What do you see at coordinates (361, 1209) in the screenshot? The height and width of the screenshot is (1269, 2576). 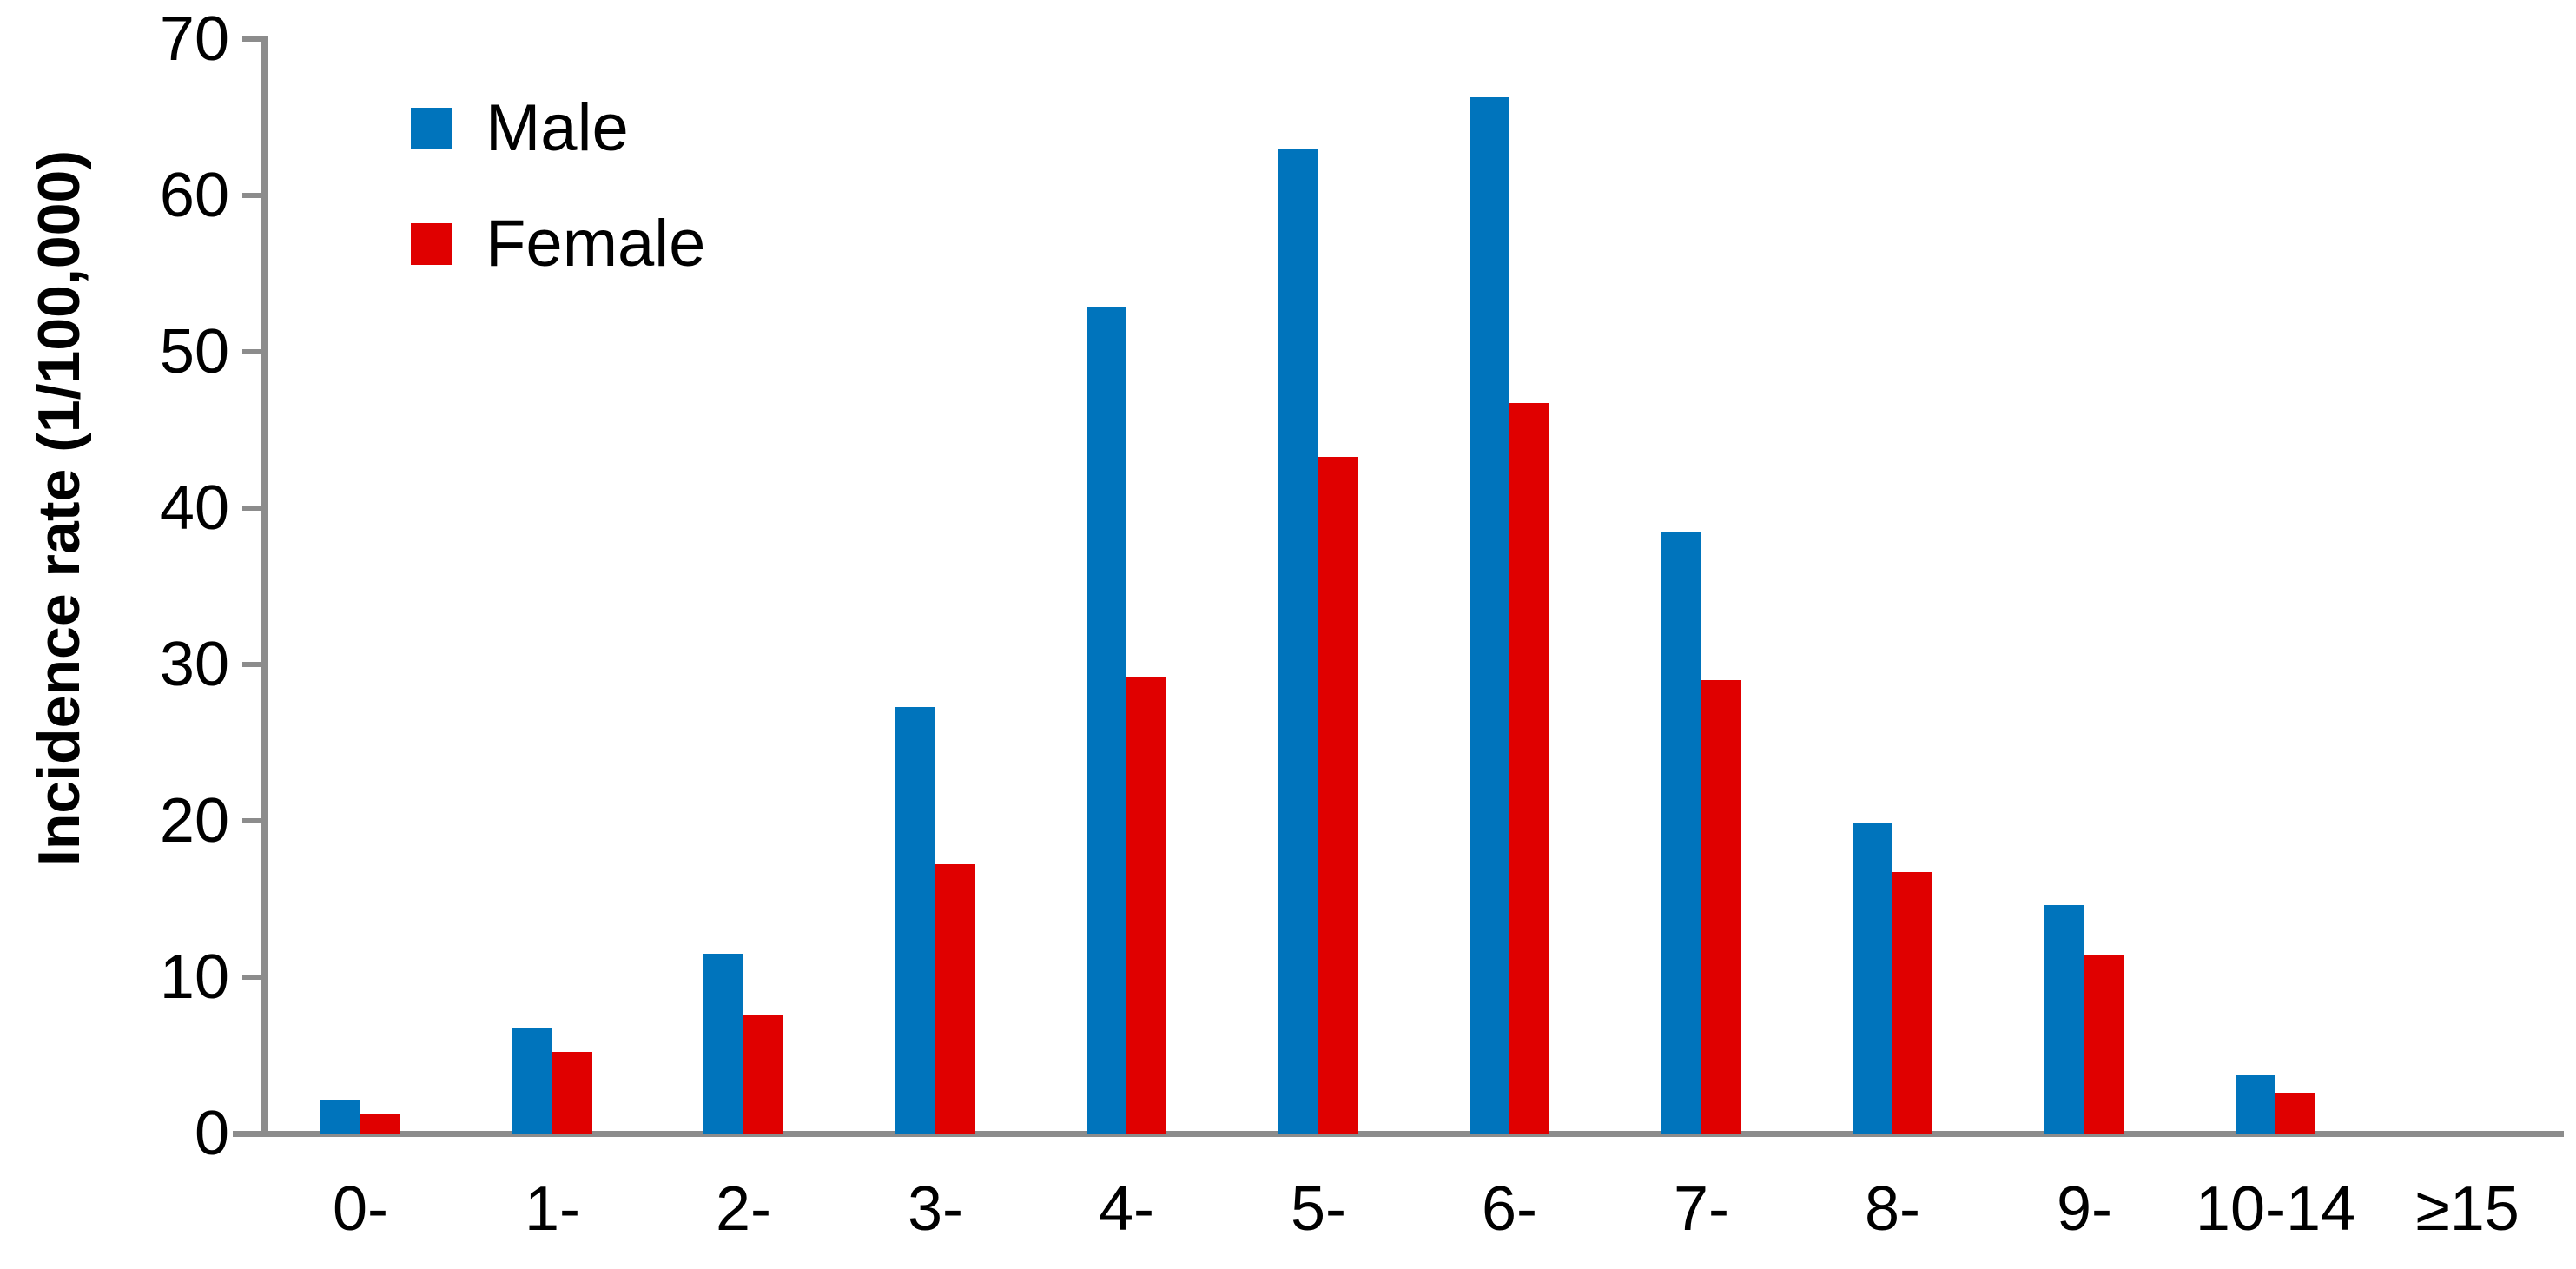 I see `x-tick-label: 0-` at bounding box center [361, 1209].